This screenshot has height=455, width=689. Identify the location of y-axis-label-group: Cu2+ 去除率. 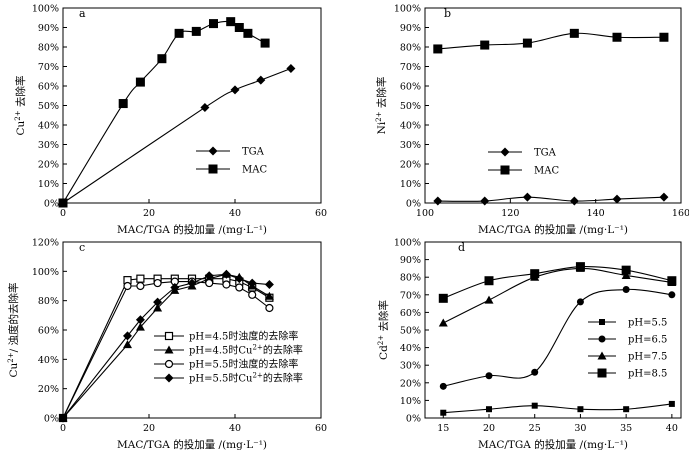
(20, 106).